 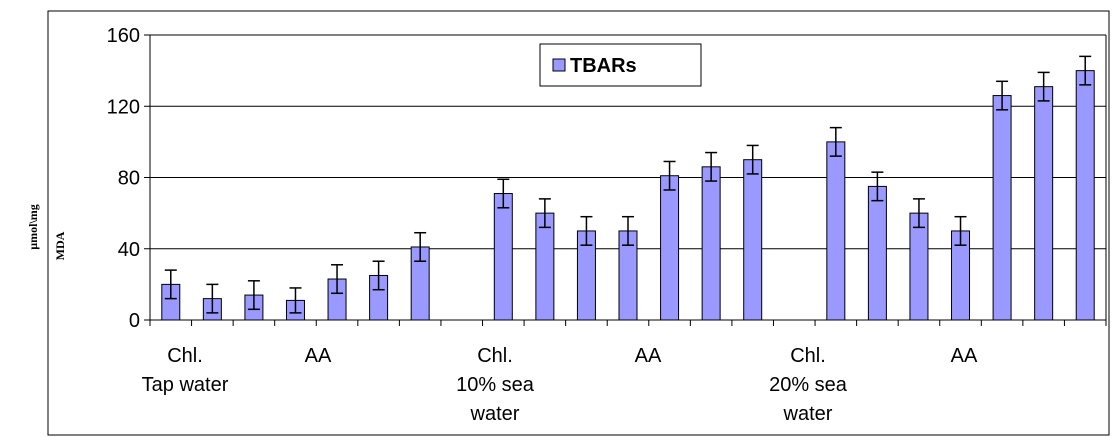 What do you see at coordinates (33, 227) in the screenshot?
I see `y-axis-title-line-1: µmol\mg` at bounding box center [33, 227].